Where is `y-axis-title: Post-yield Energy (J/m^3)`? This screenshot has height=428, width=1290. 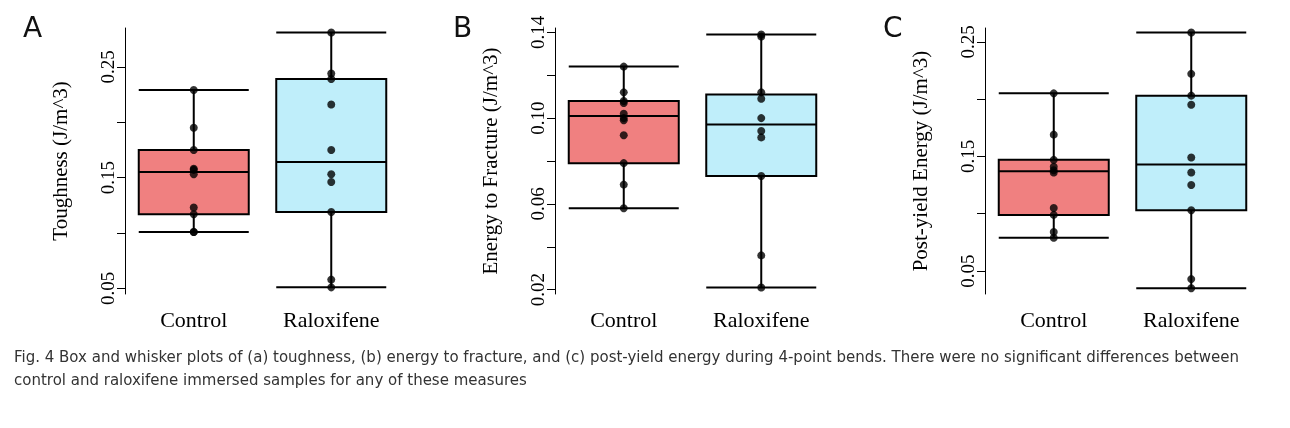
y-axis-title: Post-yield Energy (J/m^3) is located at coordinates (919, 161).